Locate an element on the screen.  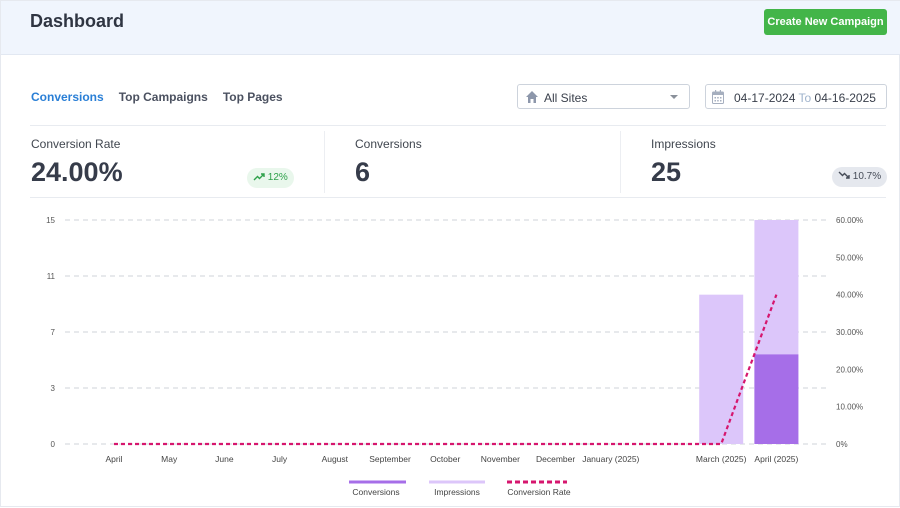
stat-label: Conversions is located at coordinates (388, 144).